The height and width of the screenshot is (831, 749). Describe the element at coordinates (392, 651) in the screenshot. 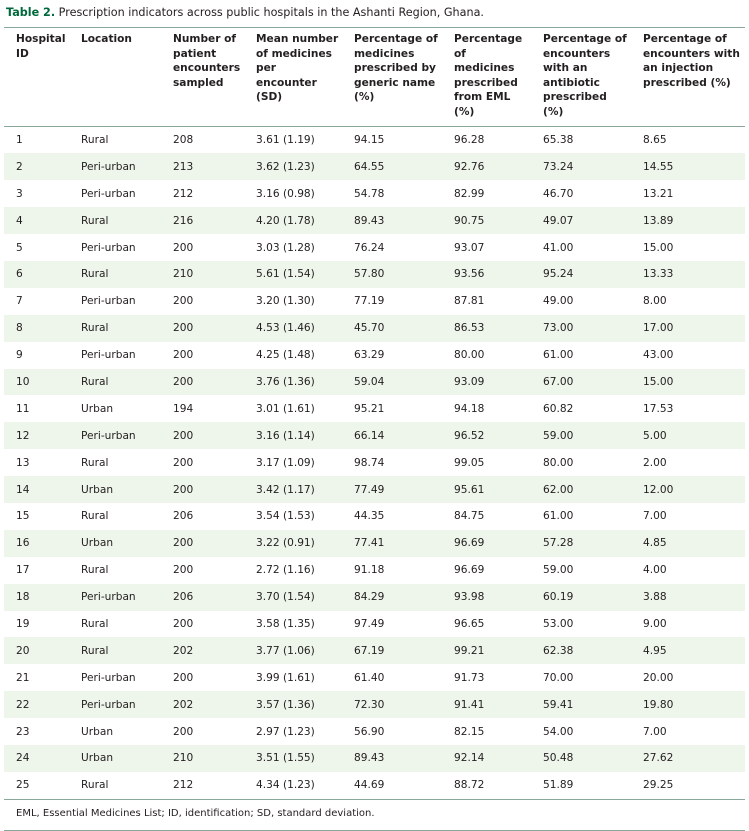

I see `cell-generic-pct: 67.19` at that location.